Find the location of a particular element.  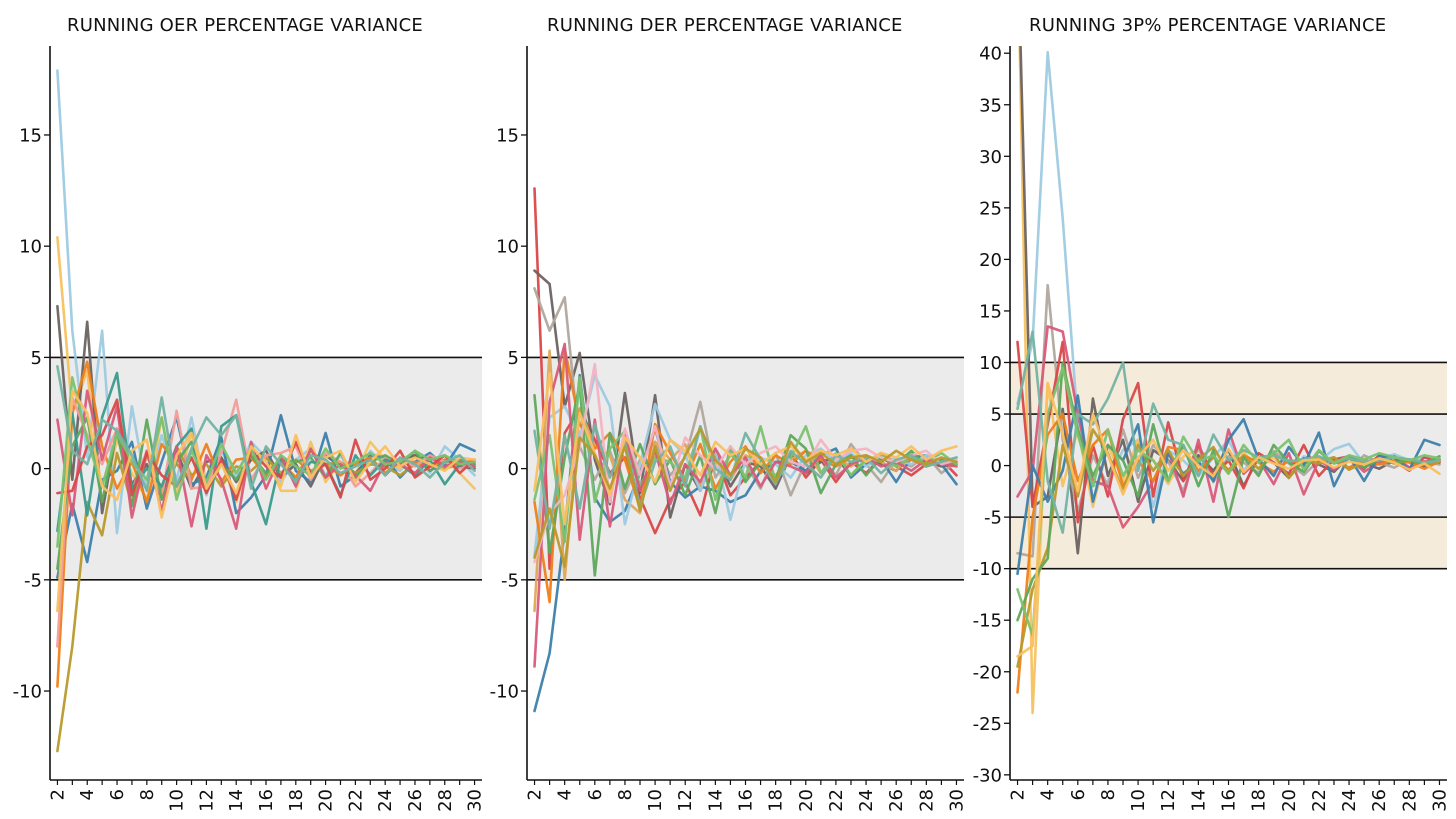

y-tick-label: -30 is located at coordinates (987, 775).